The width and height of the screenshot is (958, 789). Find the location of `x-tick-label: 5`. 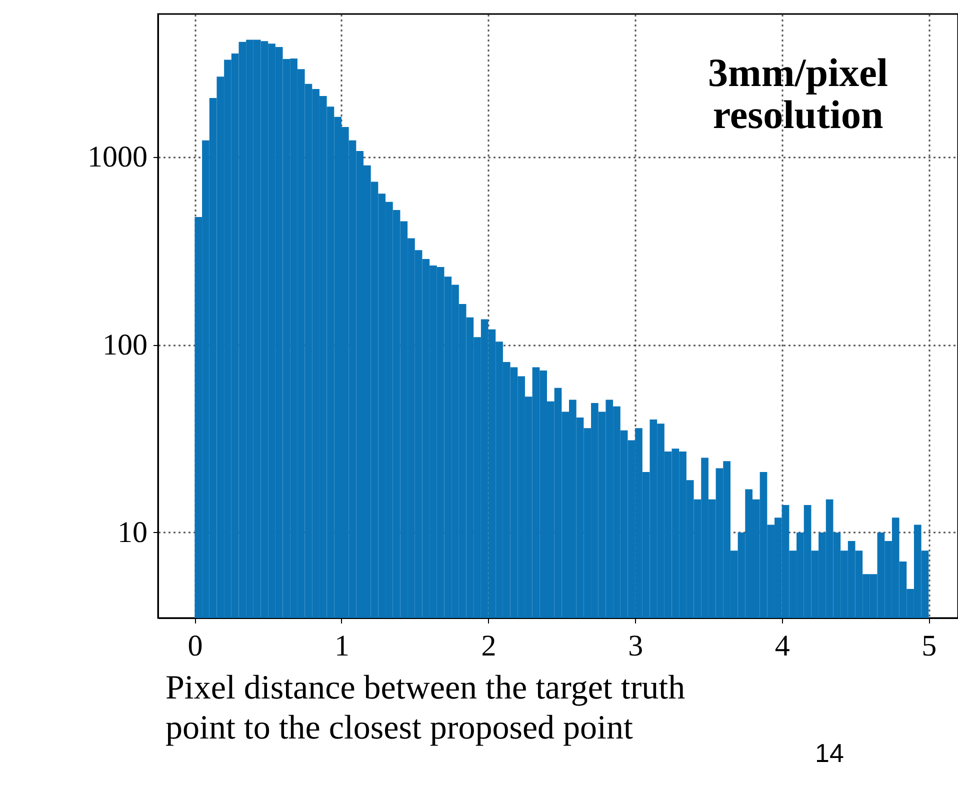

x-tick-label: 5 is located at coordinates (929, 646).